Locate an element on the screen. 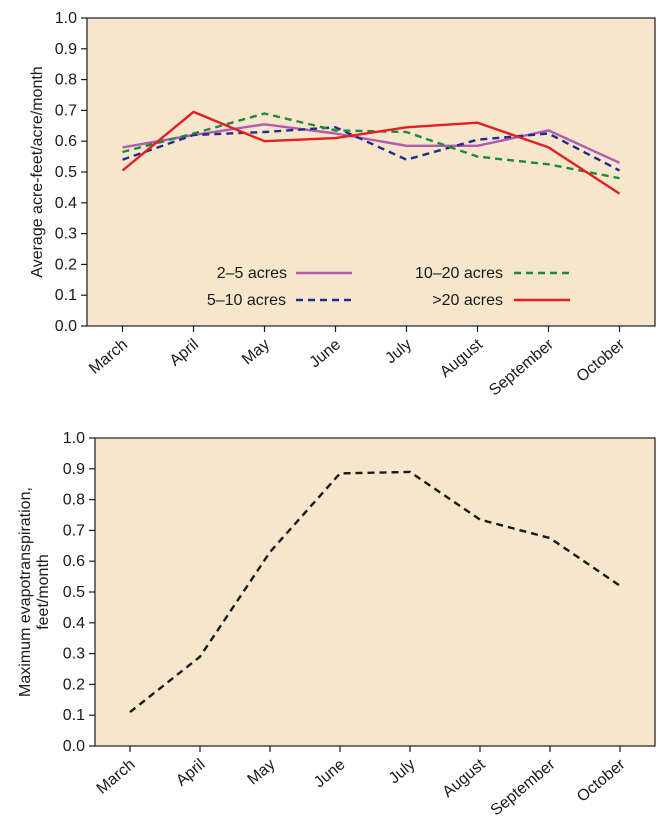 The height and width of the screenshot is (833, 670). legend: 2–5 acres 5–10 acres 10–20 acres >20 acres is located at coordinates (388, 287).